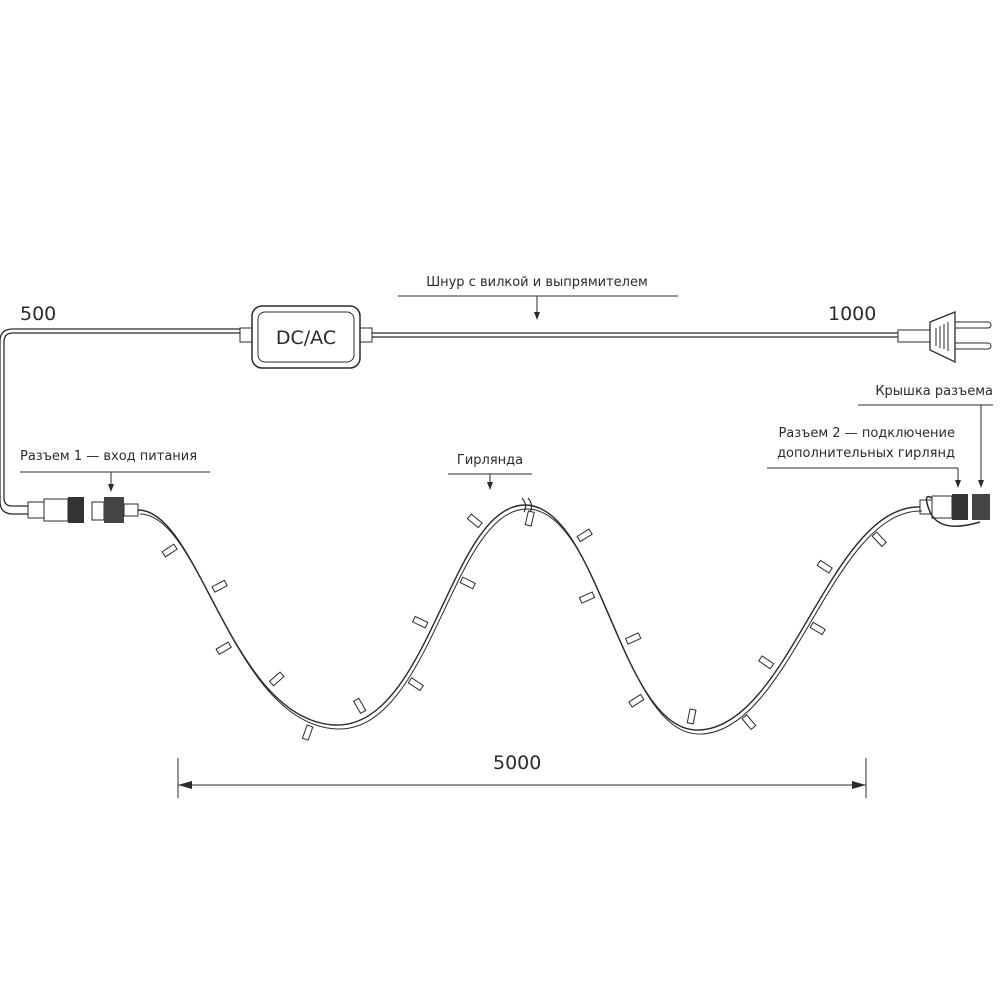 This screenshot has width=1000, height=1000. I want to click on converter-box: DC/AC, so click(306, 337).